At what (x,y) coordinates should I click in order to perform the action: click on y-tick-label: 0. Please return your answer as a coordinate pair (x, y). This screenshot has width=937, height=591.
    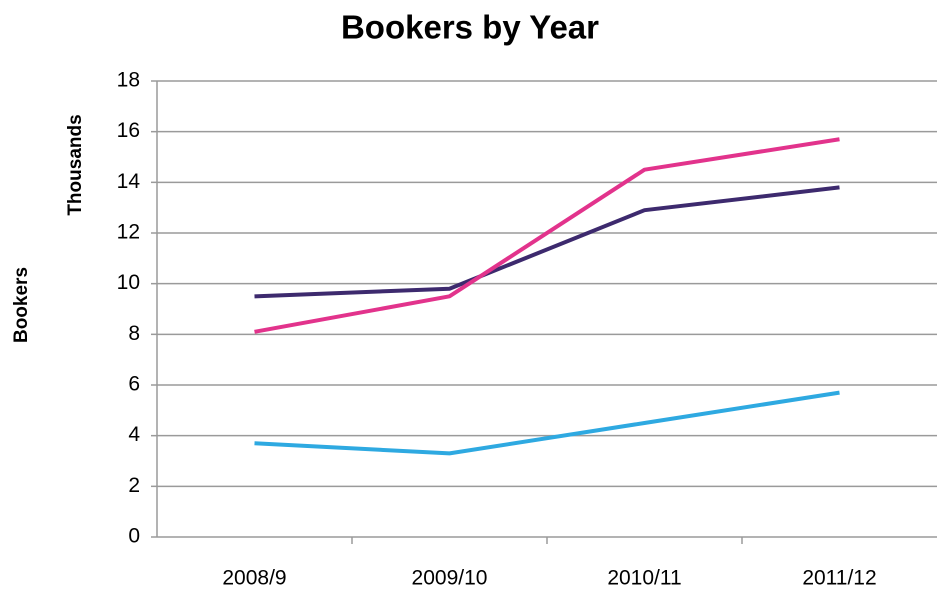
    Looking at the image, I should click on (134, 536).